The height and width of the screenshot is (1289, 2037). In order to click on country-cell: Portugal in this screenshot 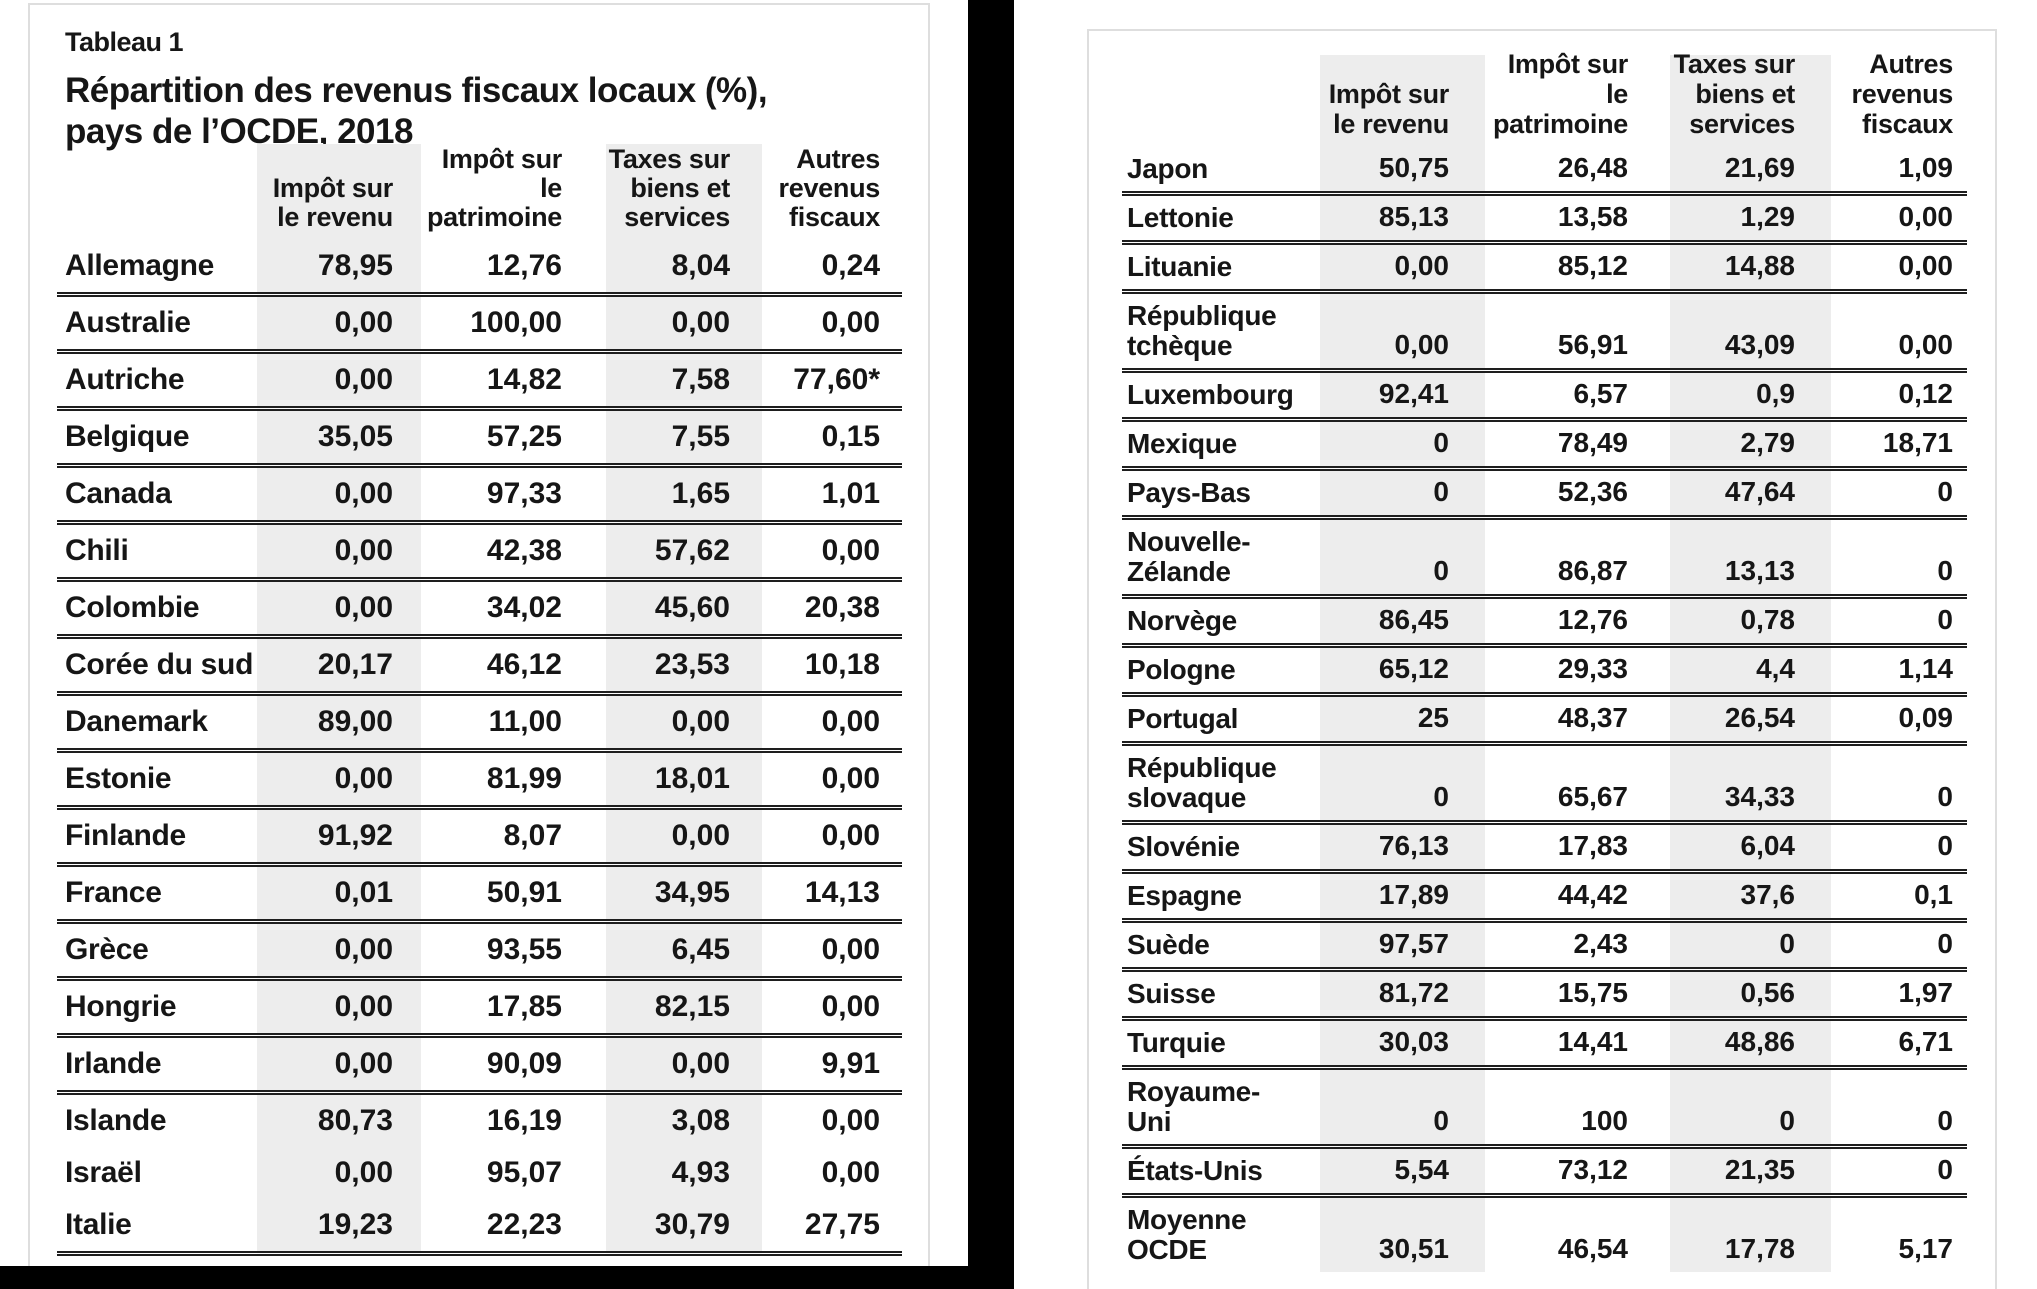, I will do `click(1183, 718)`.